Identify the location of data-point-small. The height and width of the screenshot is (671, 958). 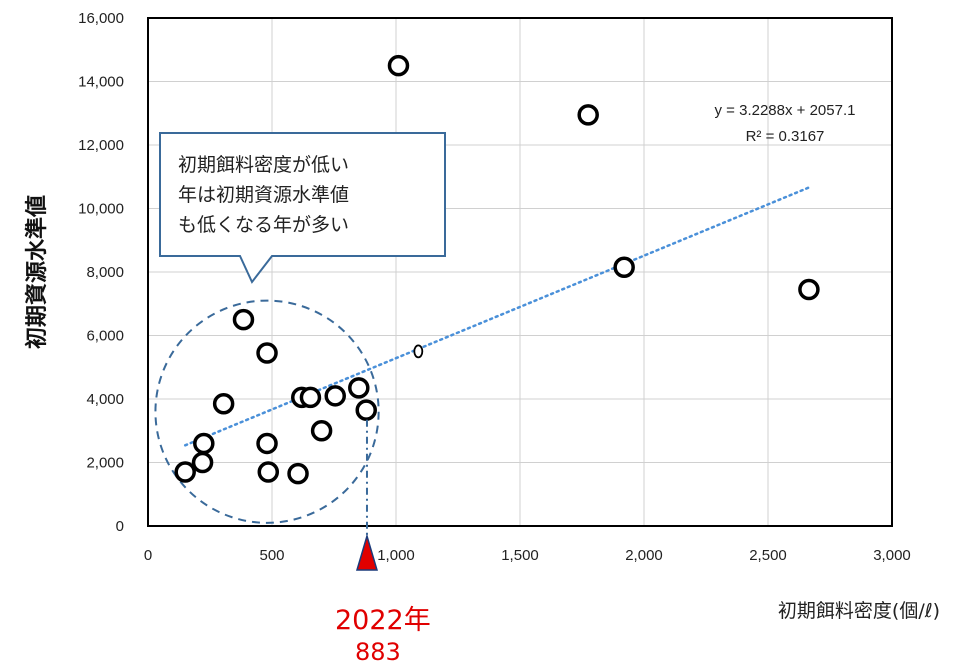
(418, 351).